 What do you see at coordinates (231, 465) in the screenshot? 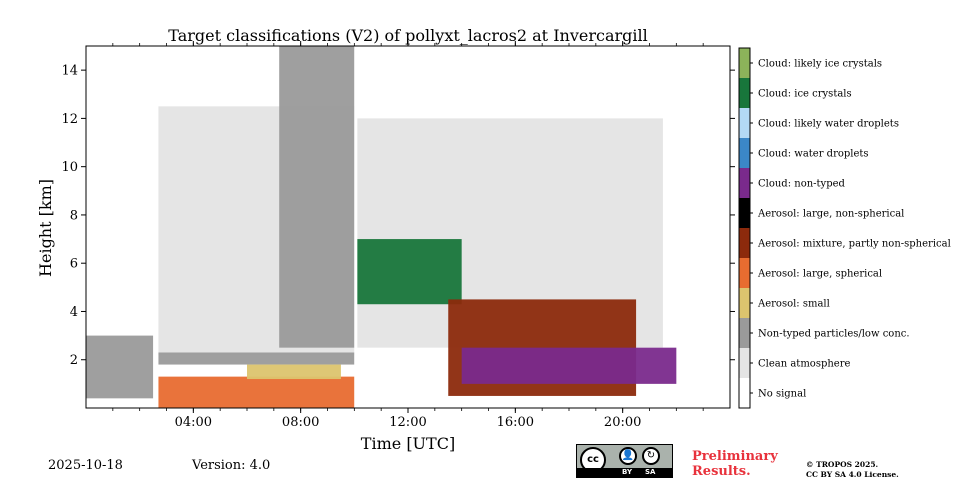
I see `version-label: Version: 4.0` at bounding box center [231, 465].